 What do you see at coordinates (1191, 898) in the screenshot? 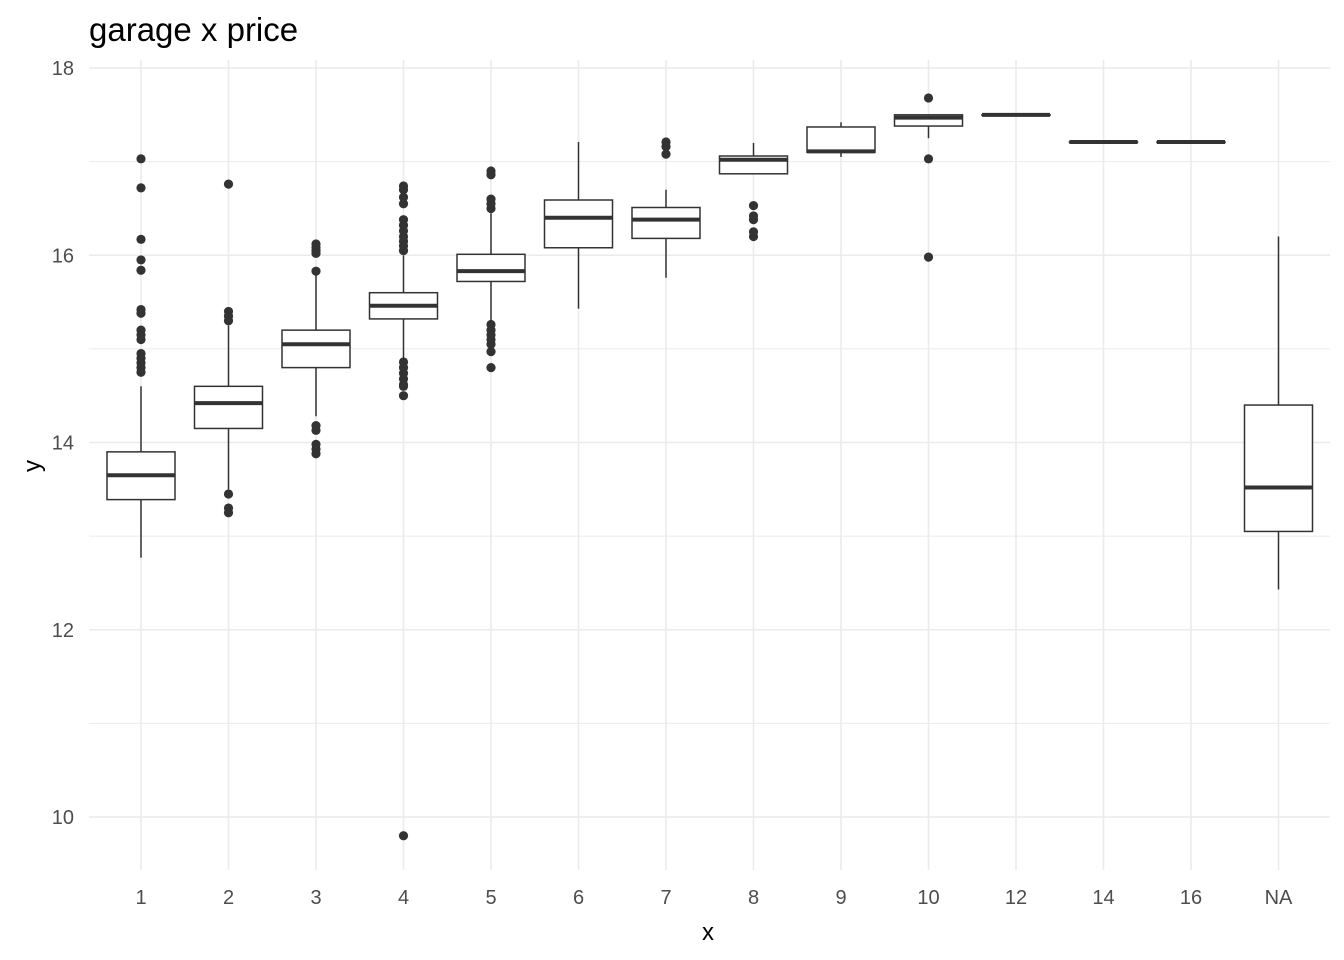
I see `x-tick-label: 16` at bounding box center [1191, 898].